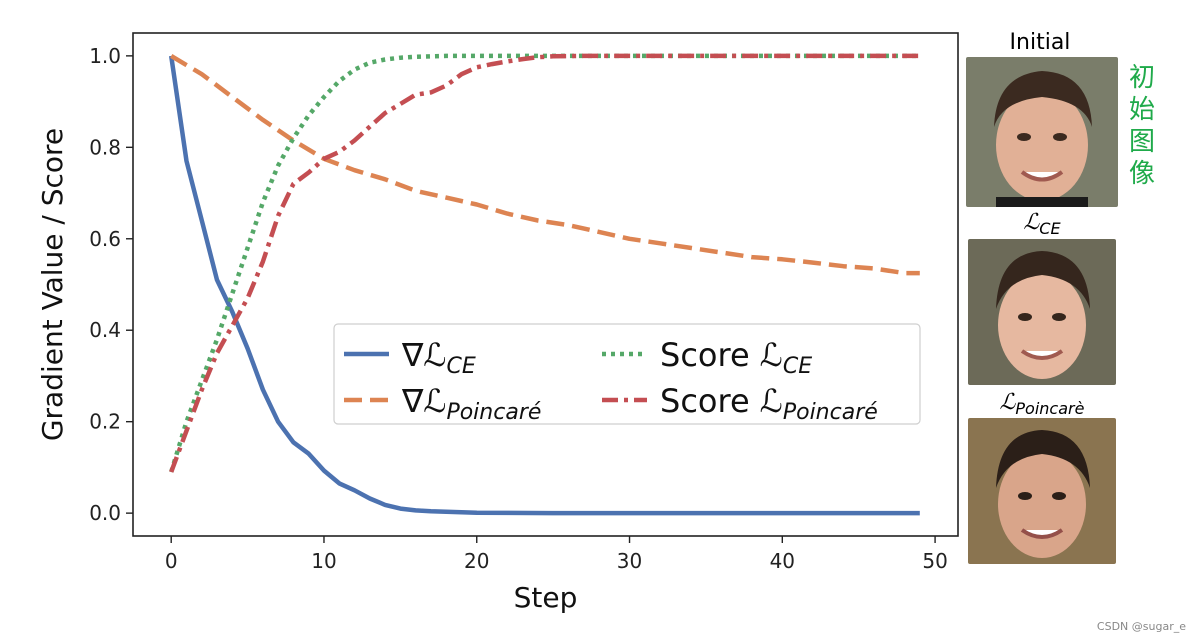 Image resolution: width=1196 pixels, height=639 pixels. Describe the element at coordinates (105, 239) in the screenshot. I see `y-tick-label: 0.6` at that location.